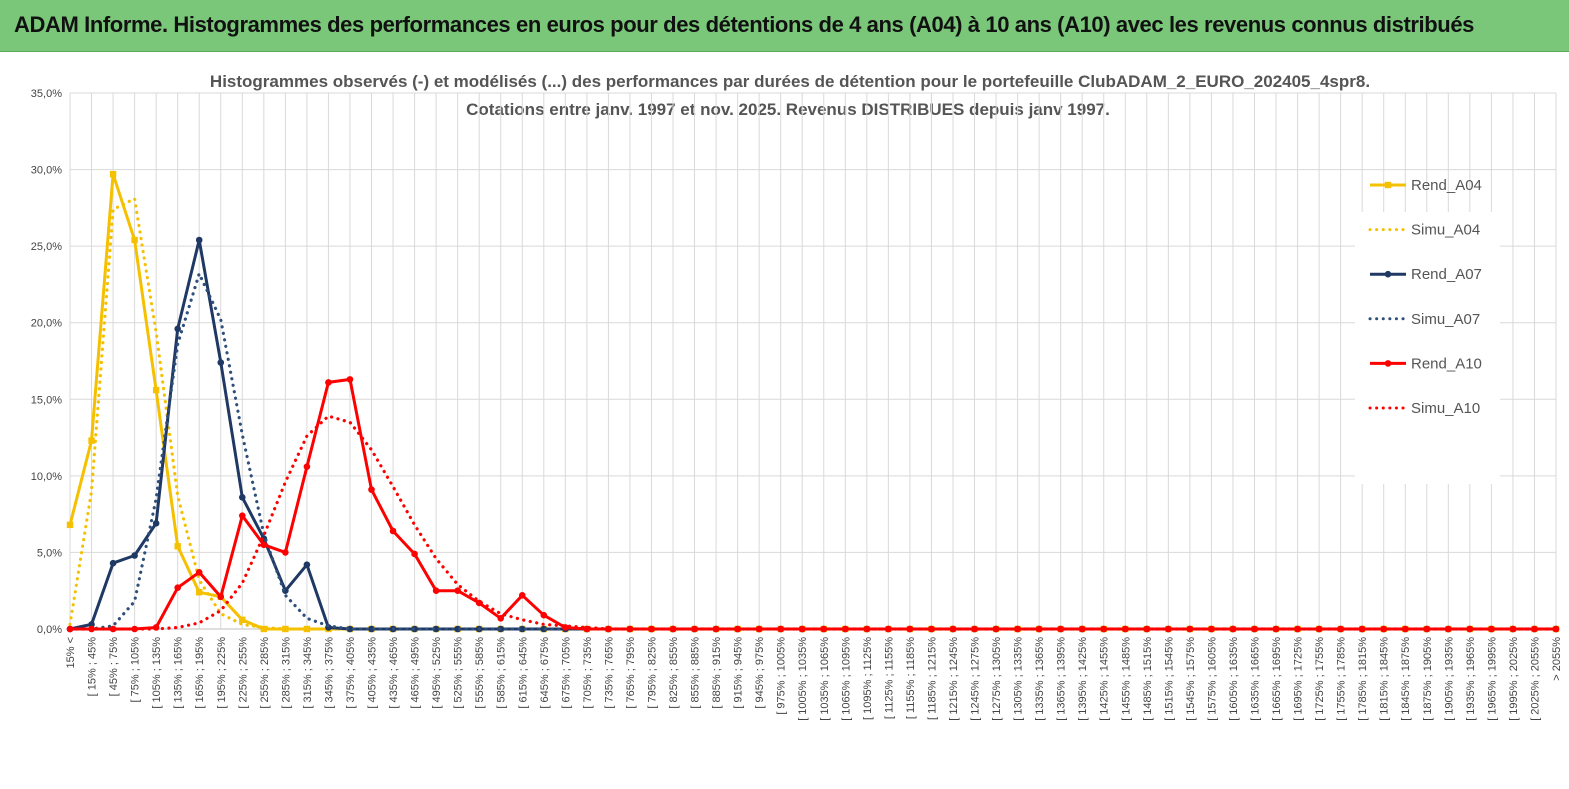 The height and width of the screenshot is (789, 1569). Describe the element at coordinates (1492, 679) in the screenshot. I see `x-tick-label: [ 1965% ; 1995%` at that location.